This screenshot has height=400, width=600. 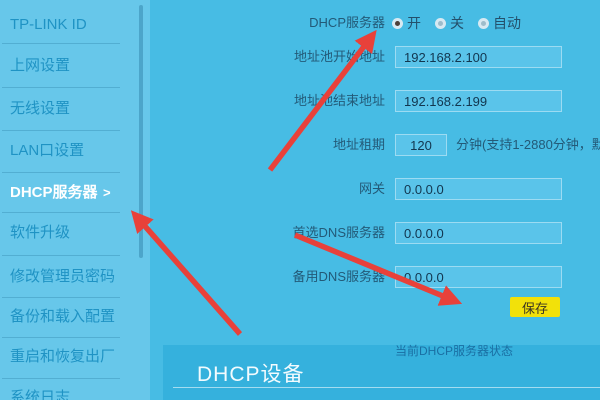 I want to click on section-divider, so click(x=386, y=387).